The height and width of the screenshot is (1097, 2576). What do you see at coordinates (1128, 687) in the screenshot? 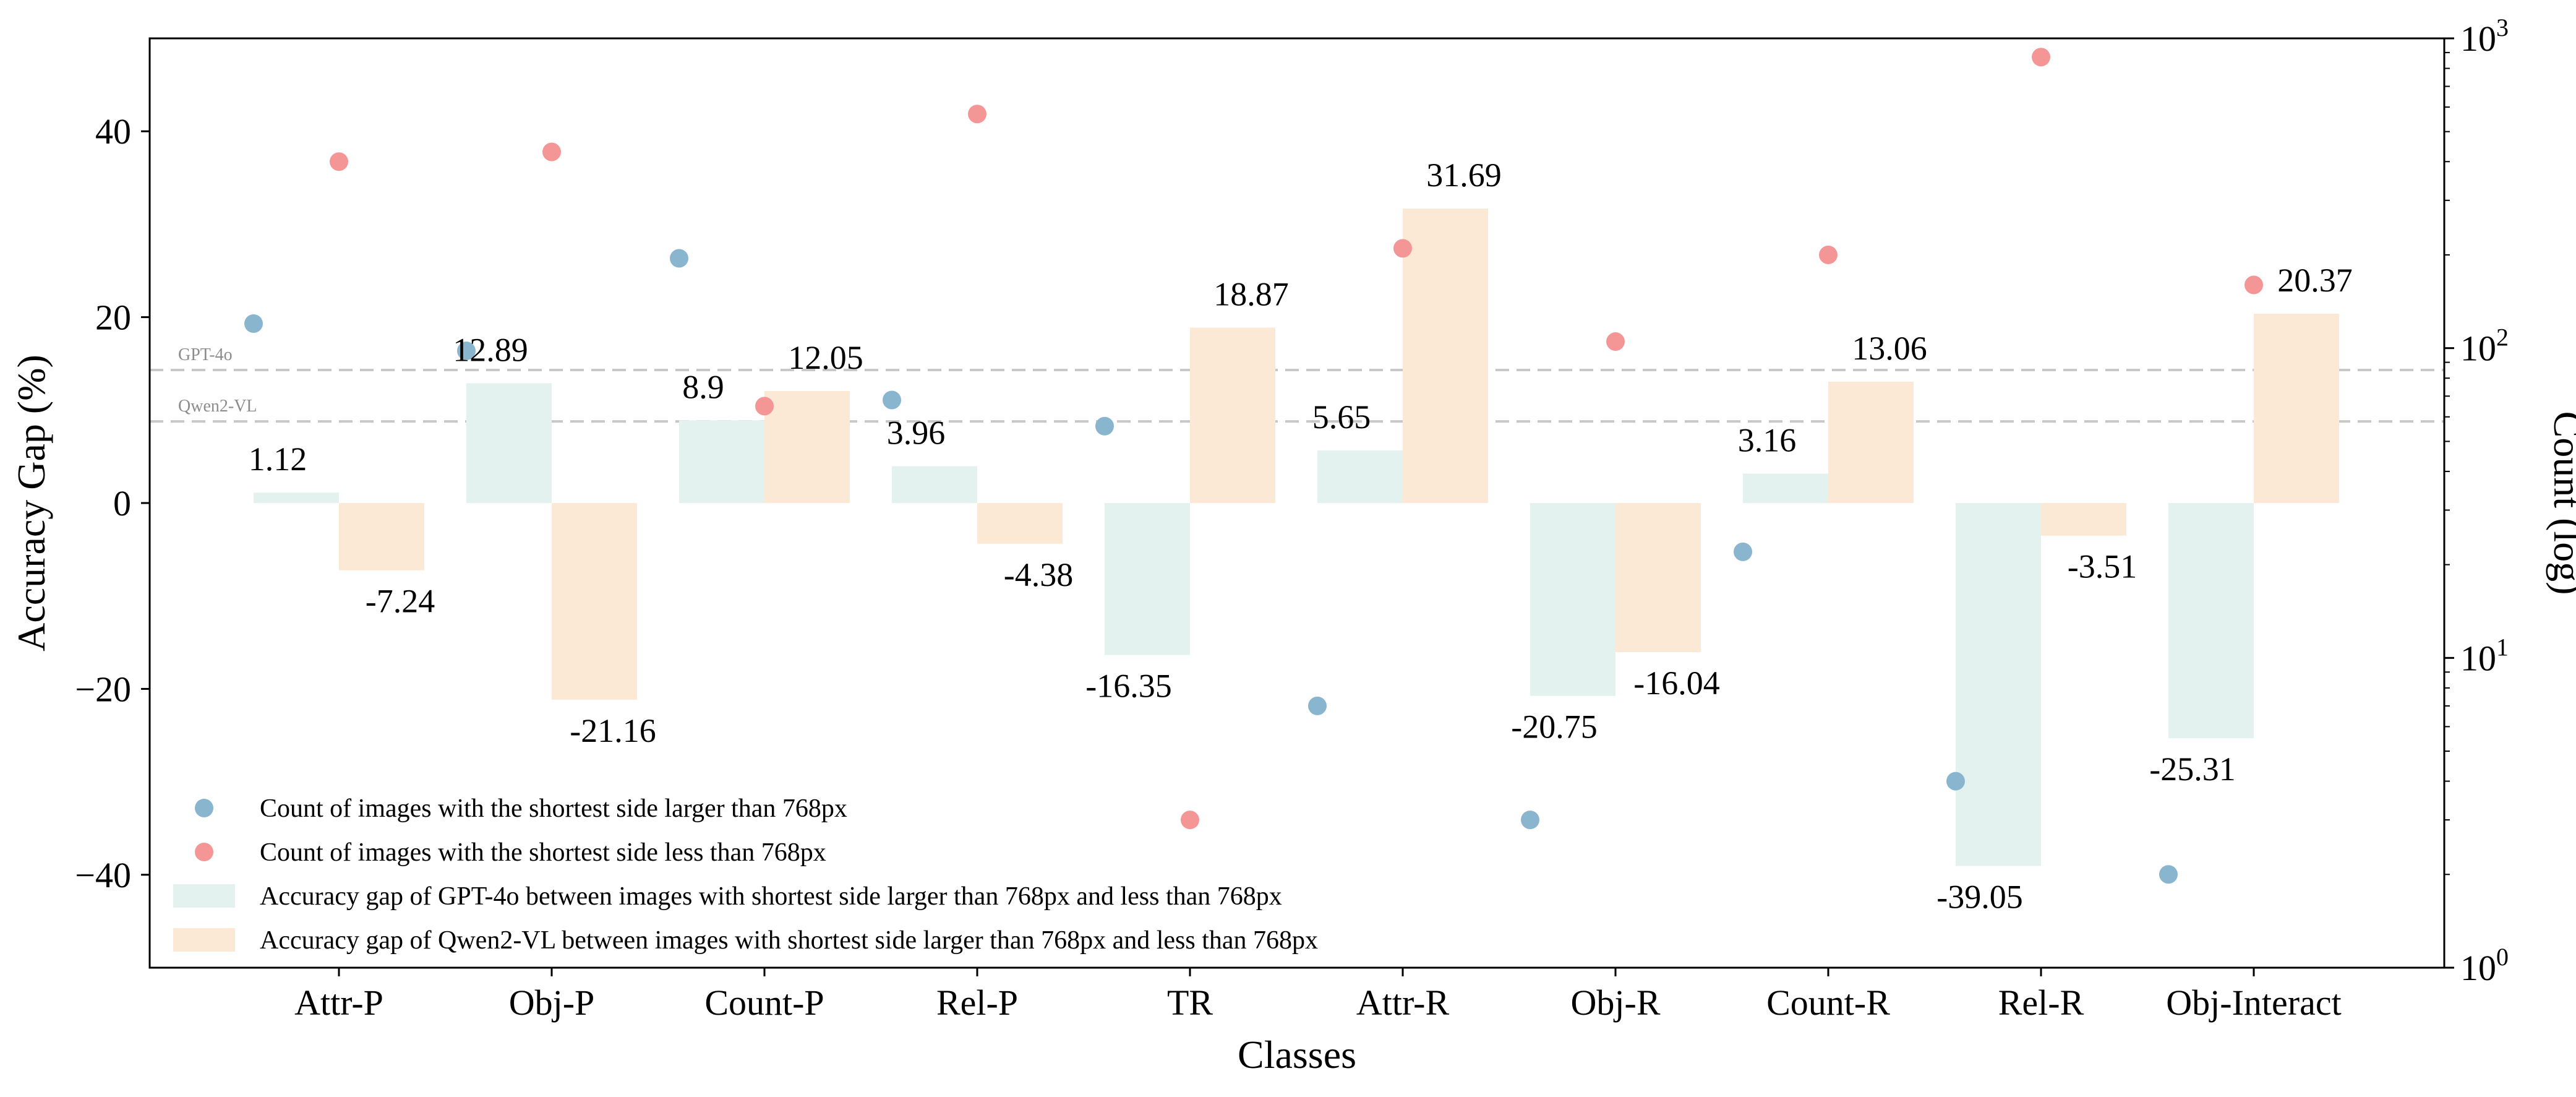
I see `bar-value-label: -16.35` at bounding box center [1128, 687].